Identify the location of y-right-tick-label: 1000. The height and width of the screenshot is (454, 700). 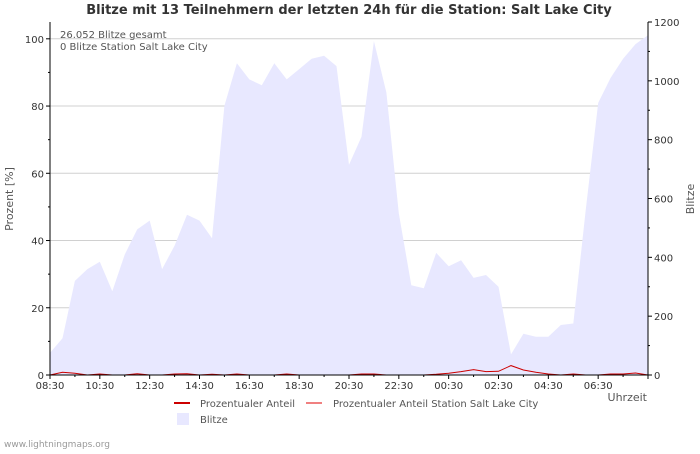
(666, 82).